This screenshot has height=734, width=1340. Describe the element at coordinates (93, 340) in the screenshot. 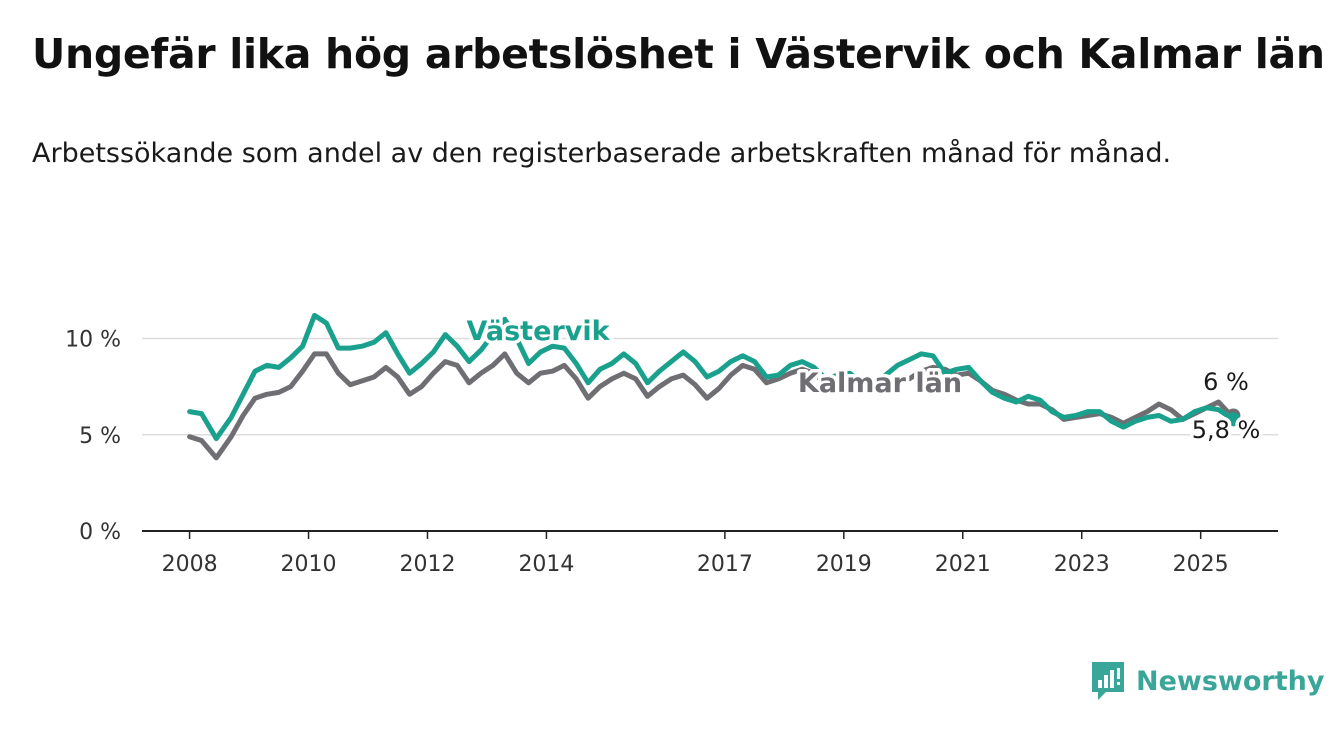

I see `y-tick-label: 10 %` at that location.